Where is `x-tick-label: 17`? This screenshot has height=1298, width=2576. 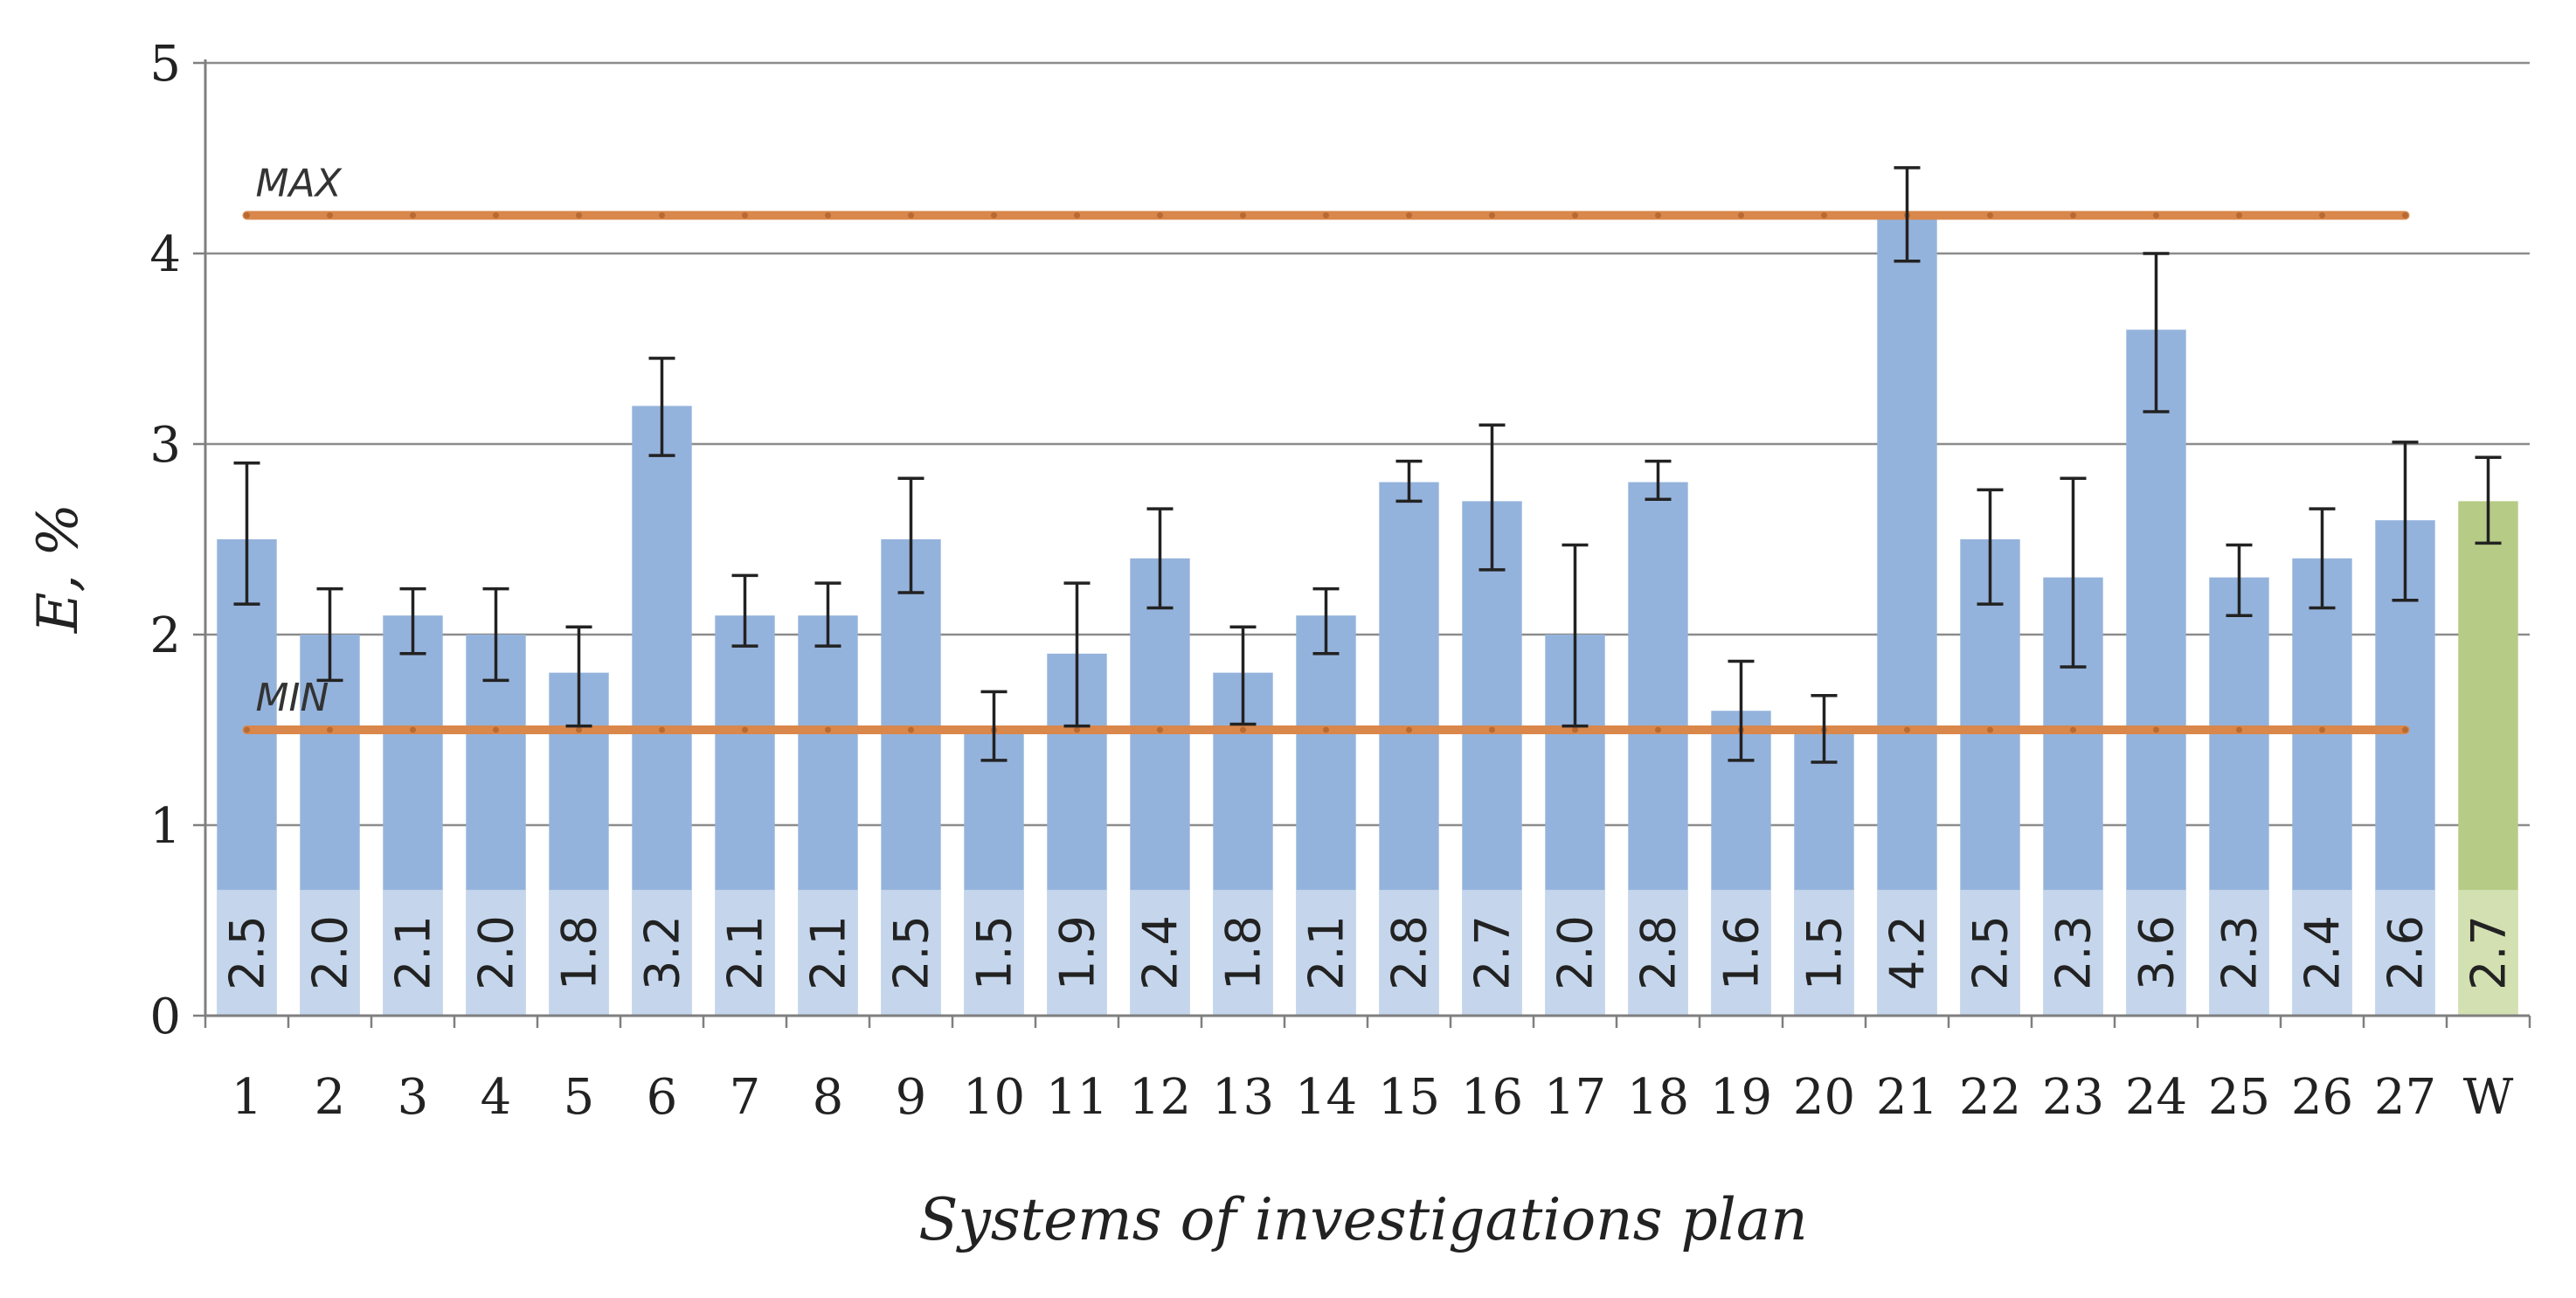 x-tick-label: 17 is located at coordinates (1575, 1097).